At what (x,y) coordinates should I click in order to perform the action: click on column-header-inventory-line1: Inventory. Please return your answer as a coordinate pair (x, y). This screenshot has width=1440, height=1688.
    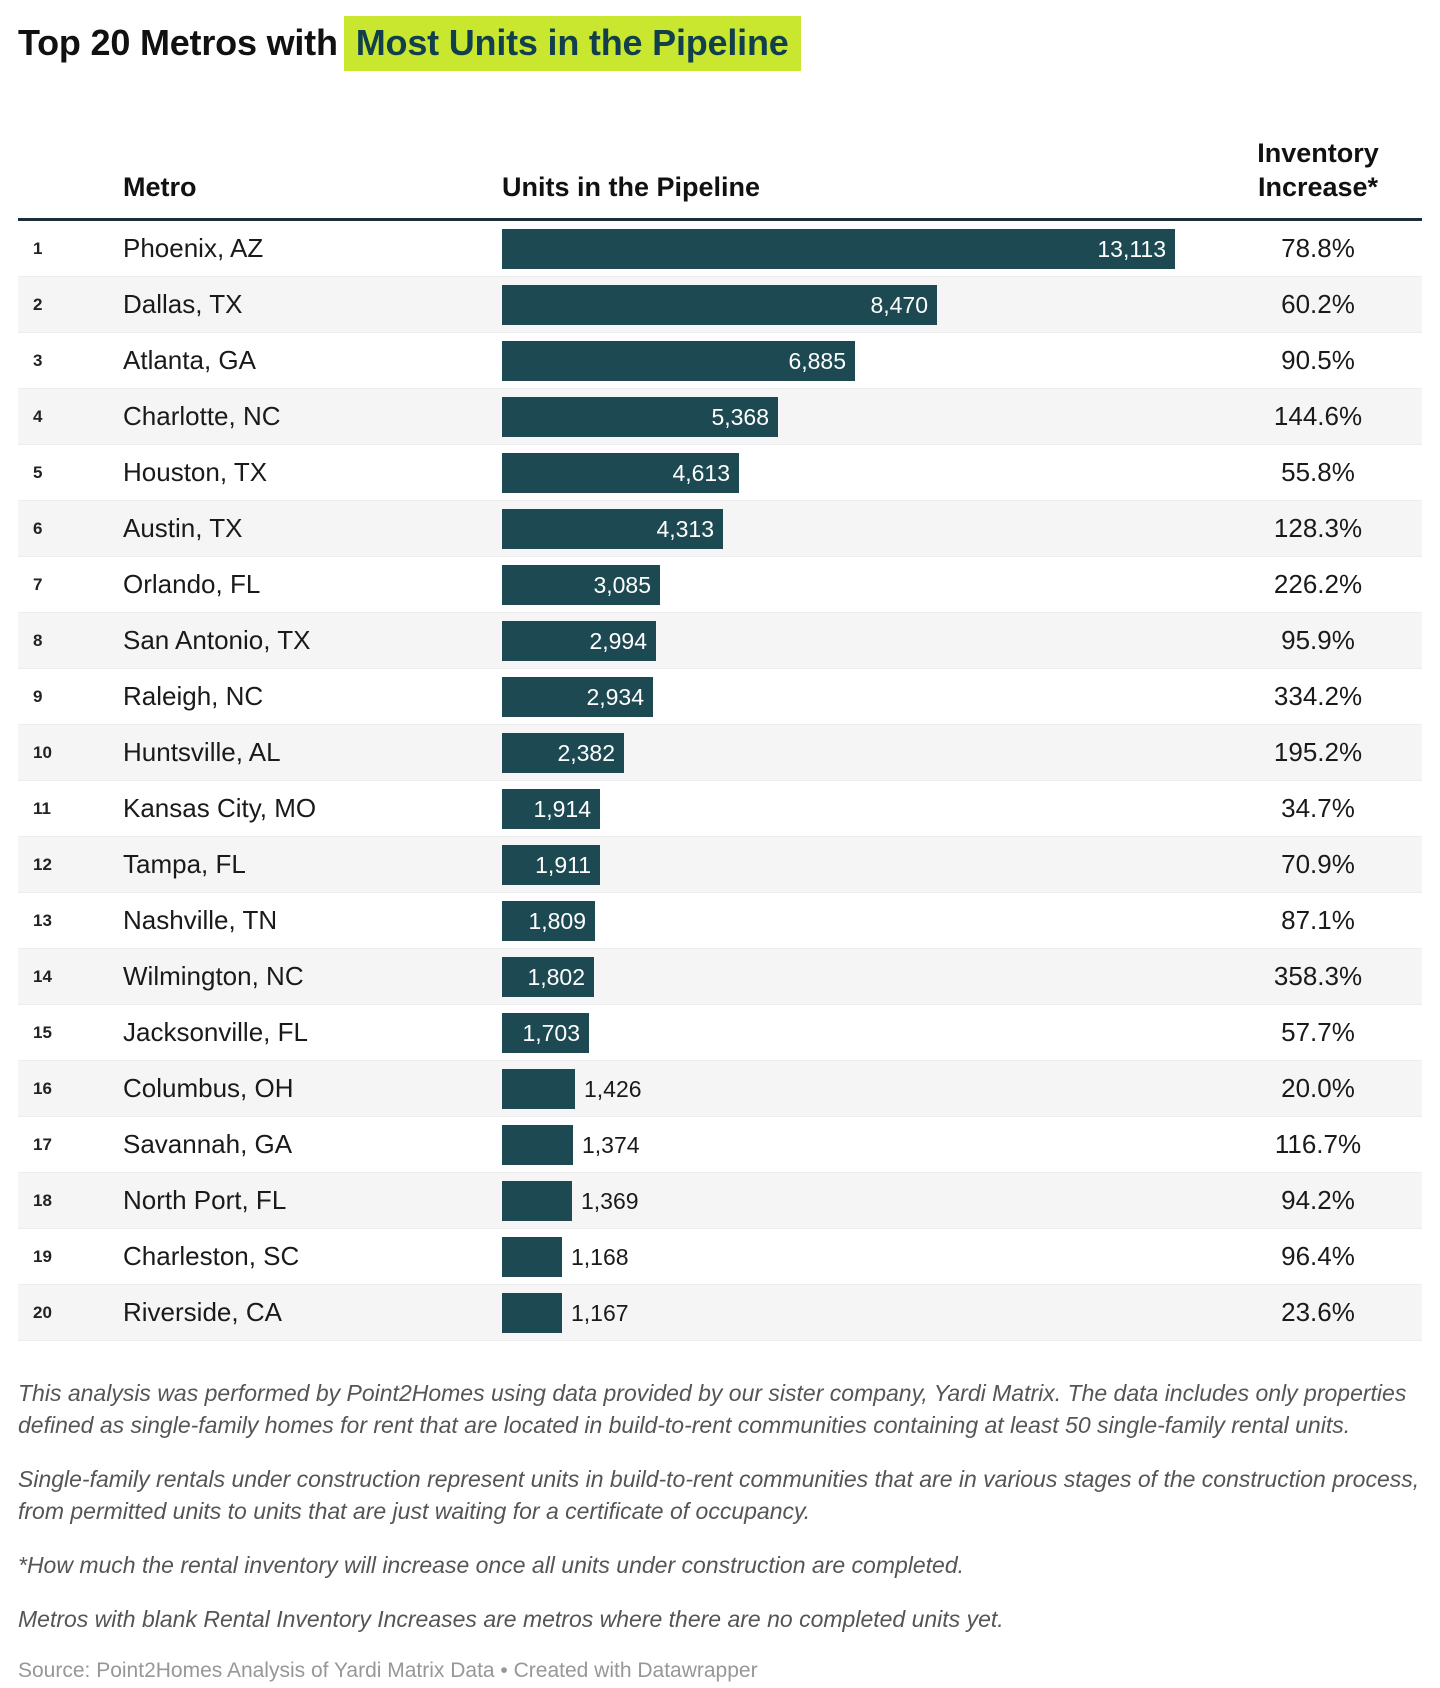
    Looking at the image, I should click on (1318, 153).